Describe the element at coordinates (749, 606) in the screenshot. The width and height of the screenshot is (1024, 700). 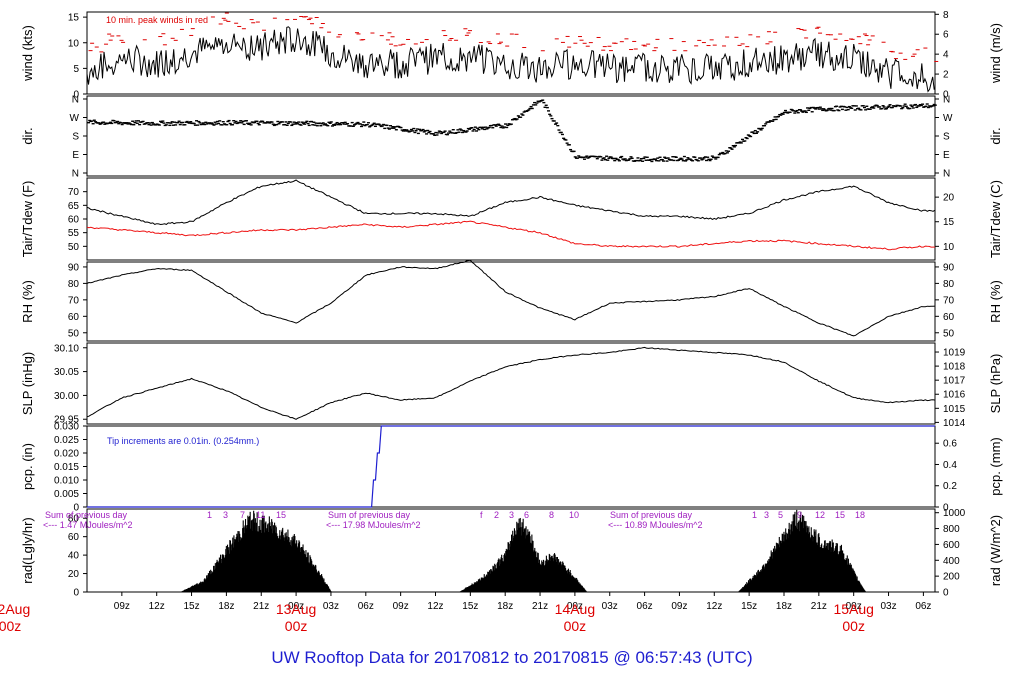
I see `x-tick-label: 15z` at that location.